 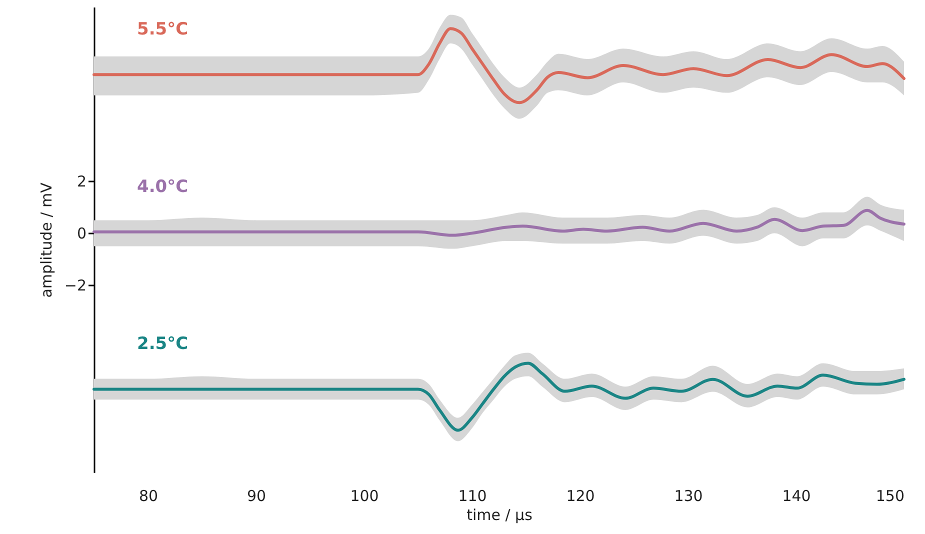 I want to click on x-axis-title: time / µs, so click(x=499, y=515).